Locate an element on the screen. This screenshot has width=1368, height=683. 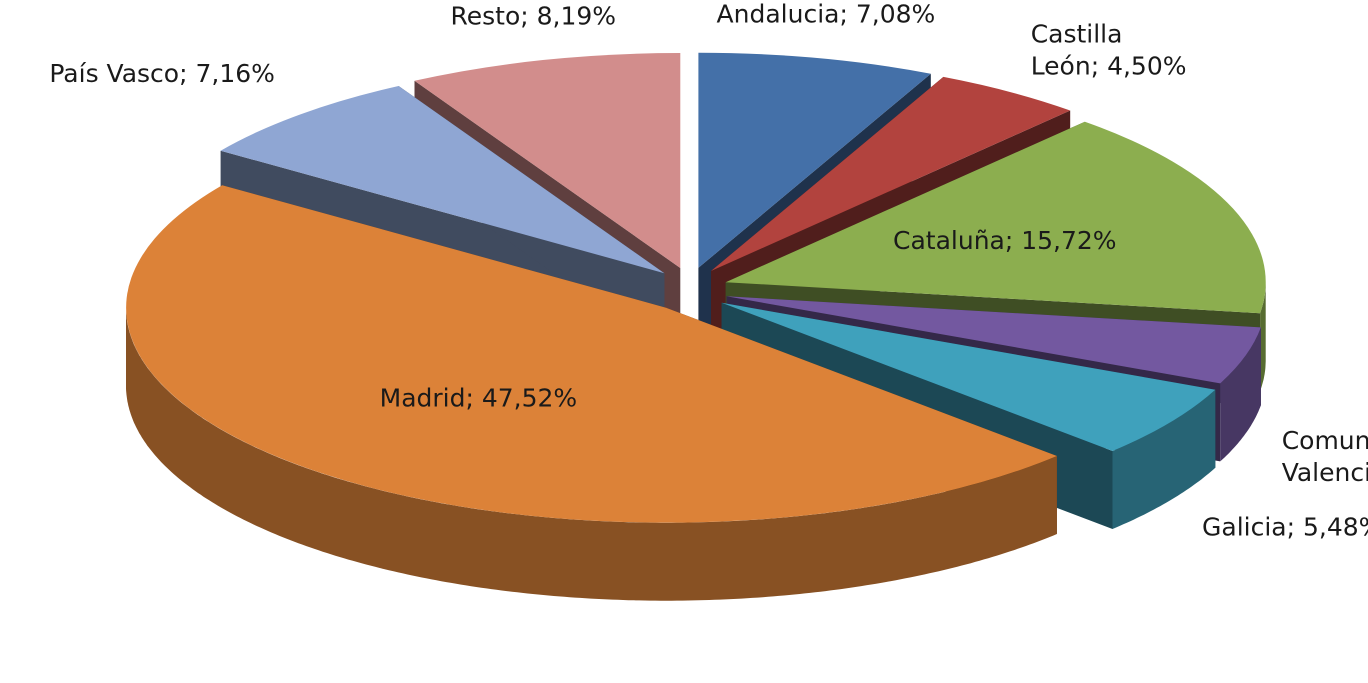
data-label: ComunidadValenciana; 4,33% is located at coordinates (1325, 456).